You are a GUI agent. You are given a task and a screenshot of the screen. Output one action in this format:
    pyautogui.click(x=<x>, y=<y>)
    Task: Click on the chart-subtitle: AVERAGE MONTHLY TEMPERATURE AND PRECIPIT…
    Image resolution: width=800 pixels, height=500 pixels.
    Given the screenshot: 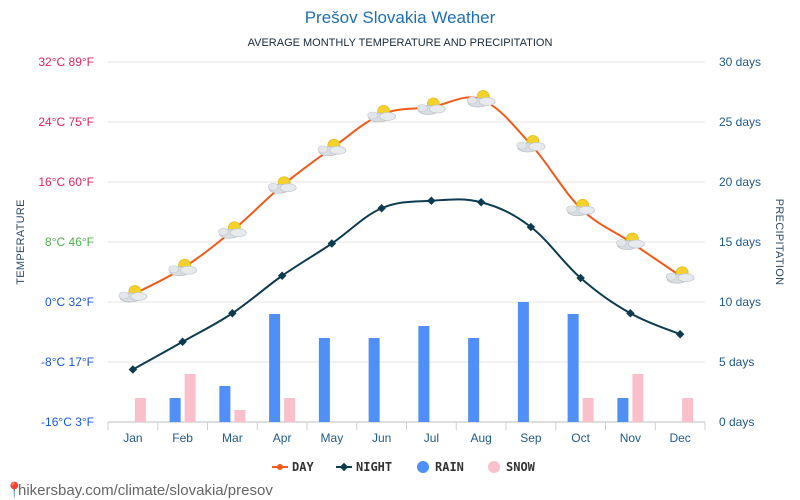 What is the action you would take?
    pyautogui.click(x=400, y=43)
    